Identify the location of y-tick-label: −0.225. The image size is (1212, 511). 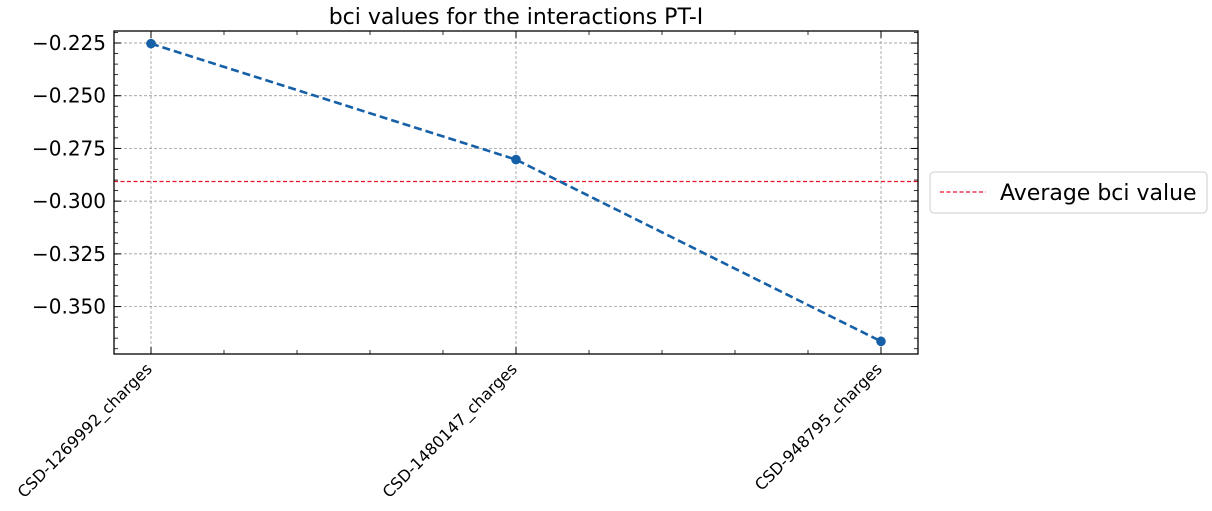
(69, 43).